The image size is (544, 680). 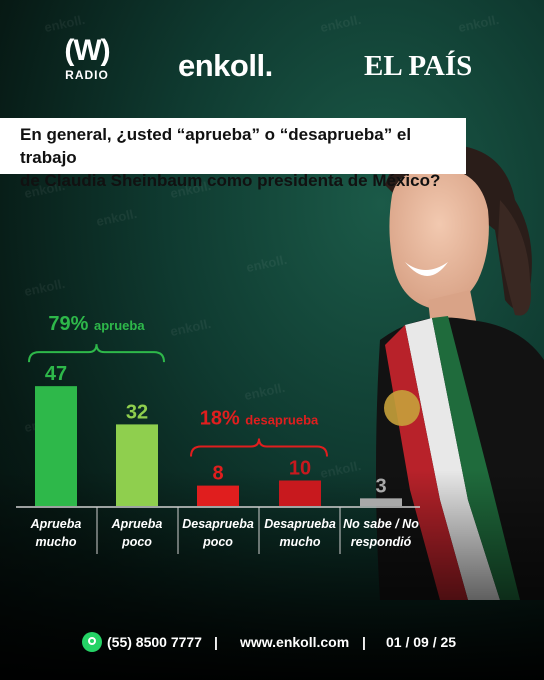 I want to click on group-total-label: 79% aprueba, so click(x=96, y=324).